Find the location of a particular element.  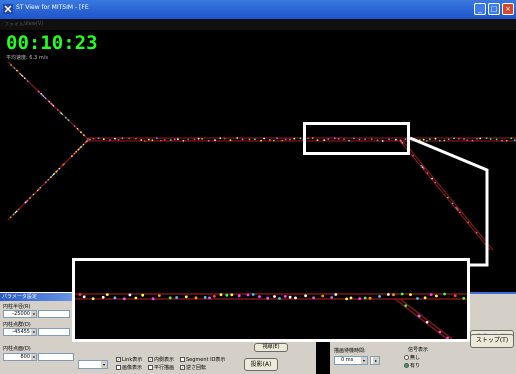

zoom-connector is located at coordinates (449, 201).